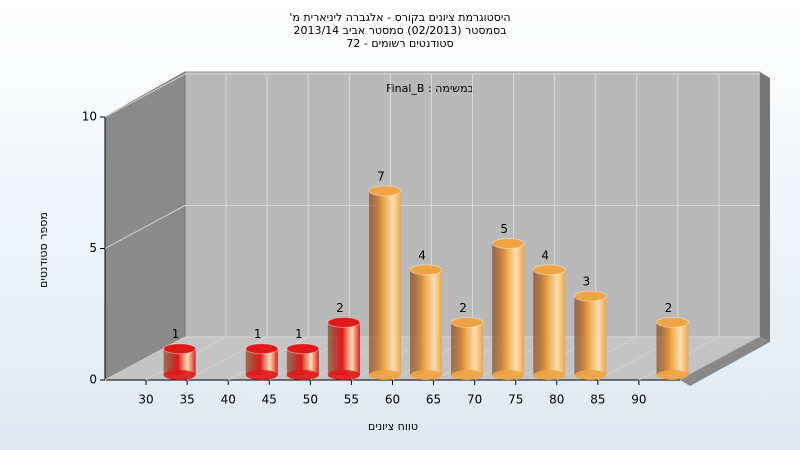  I want to click on y-tick-label: 10, so click(89, 117).